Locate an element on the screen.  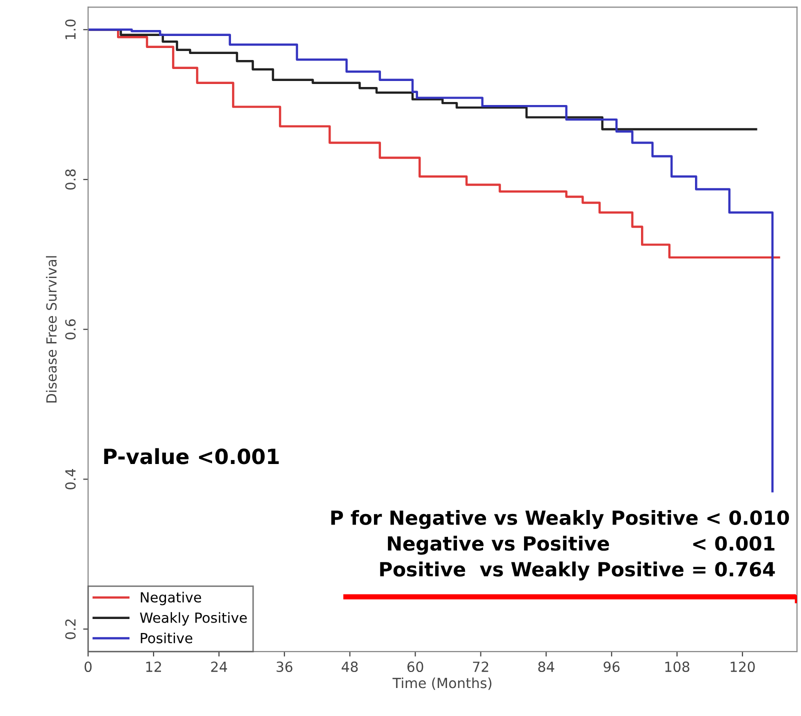
x-tick-label: 120 is located at coordinates (742, 667).